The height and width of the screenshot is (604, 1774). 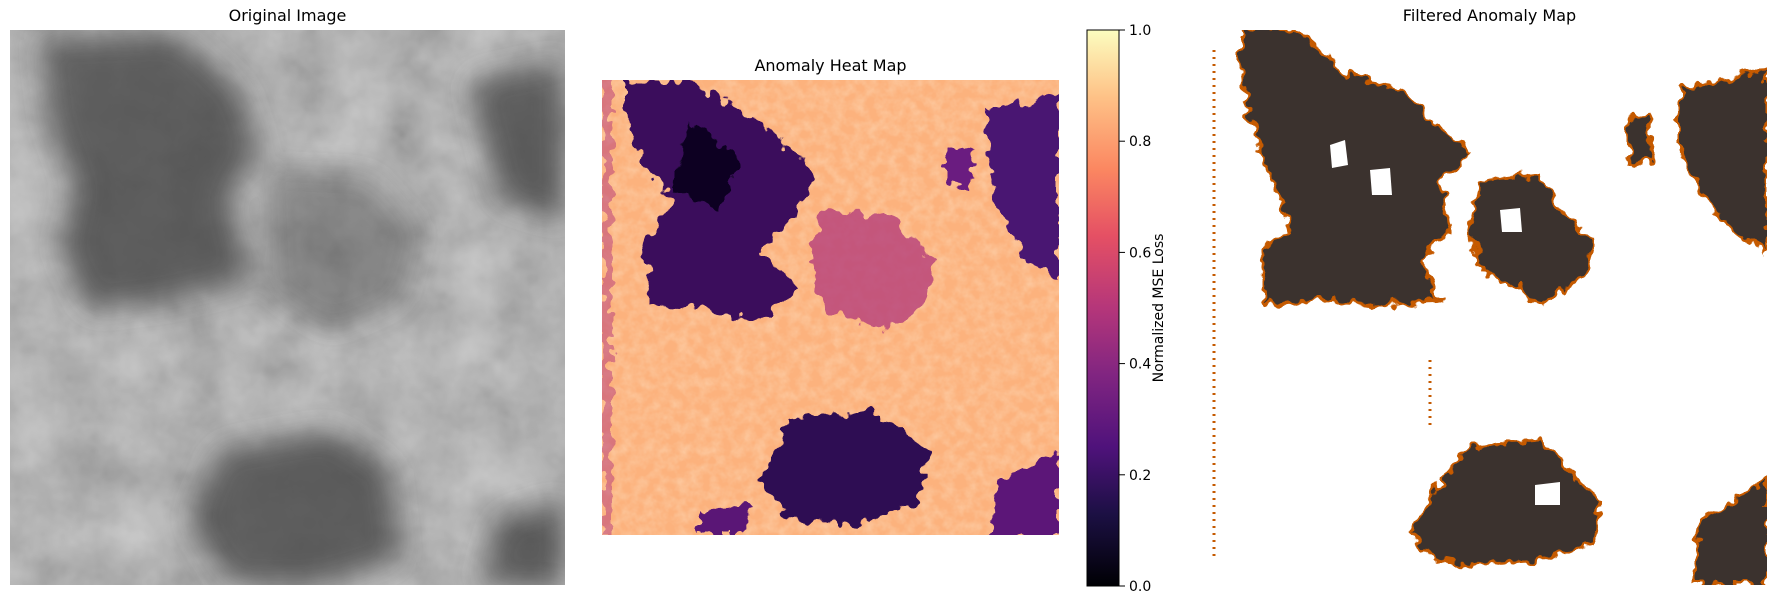 What do you see at coordinates (1140, 365) in the screenshot?
I see `colorbar-tick-label: 0.4` at bounding box center [1140, 365].